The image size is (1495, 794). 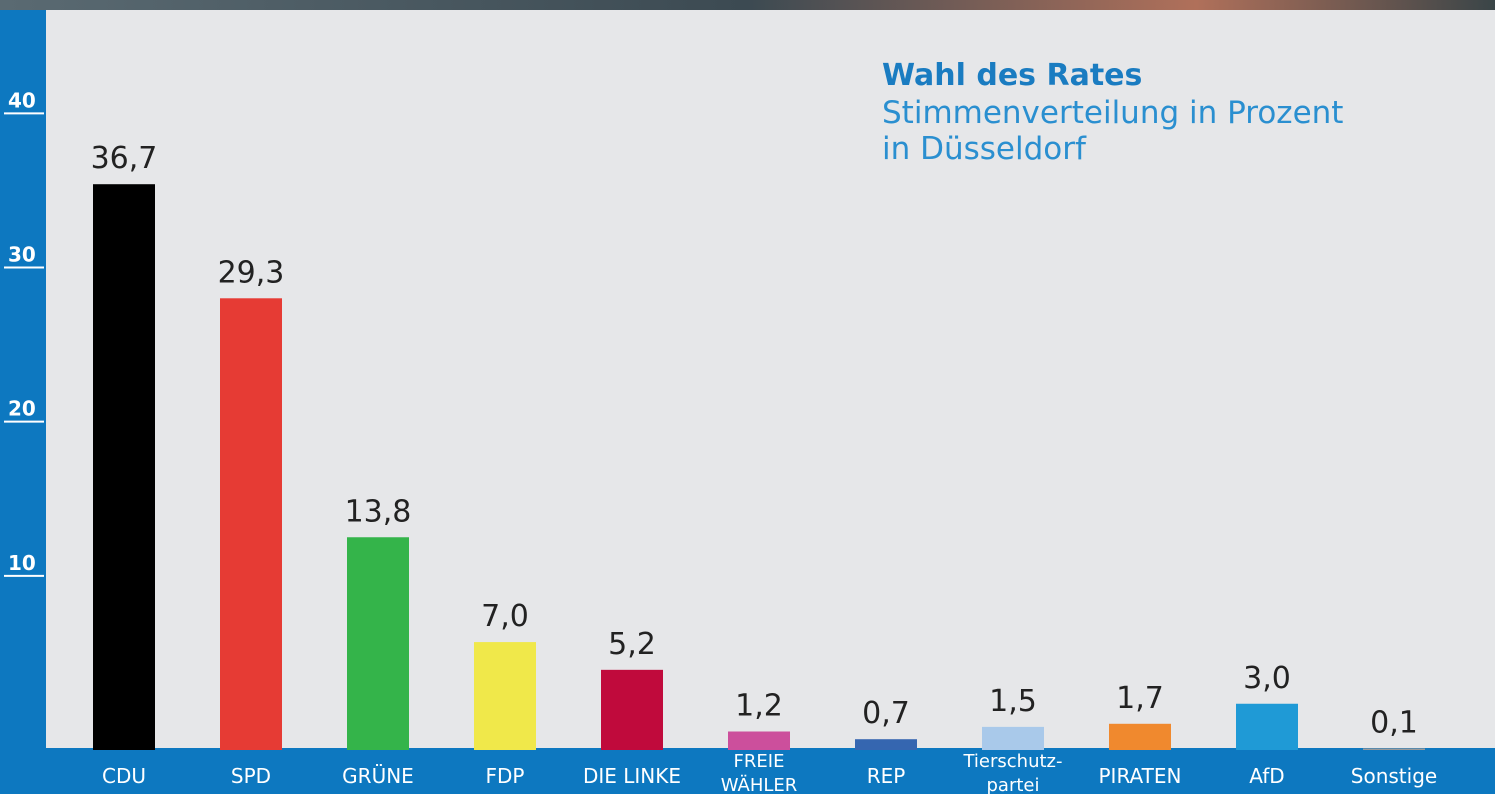 I want to click on value-label: 1,5, so click(x=1013, y=701).